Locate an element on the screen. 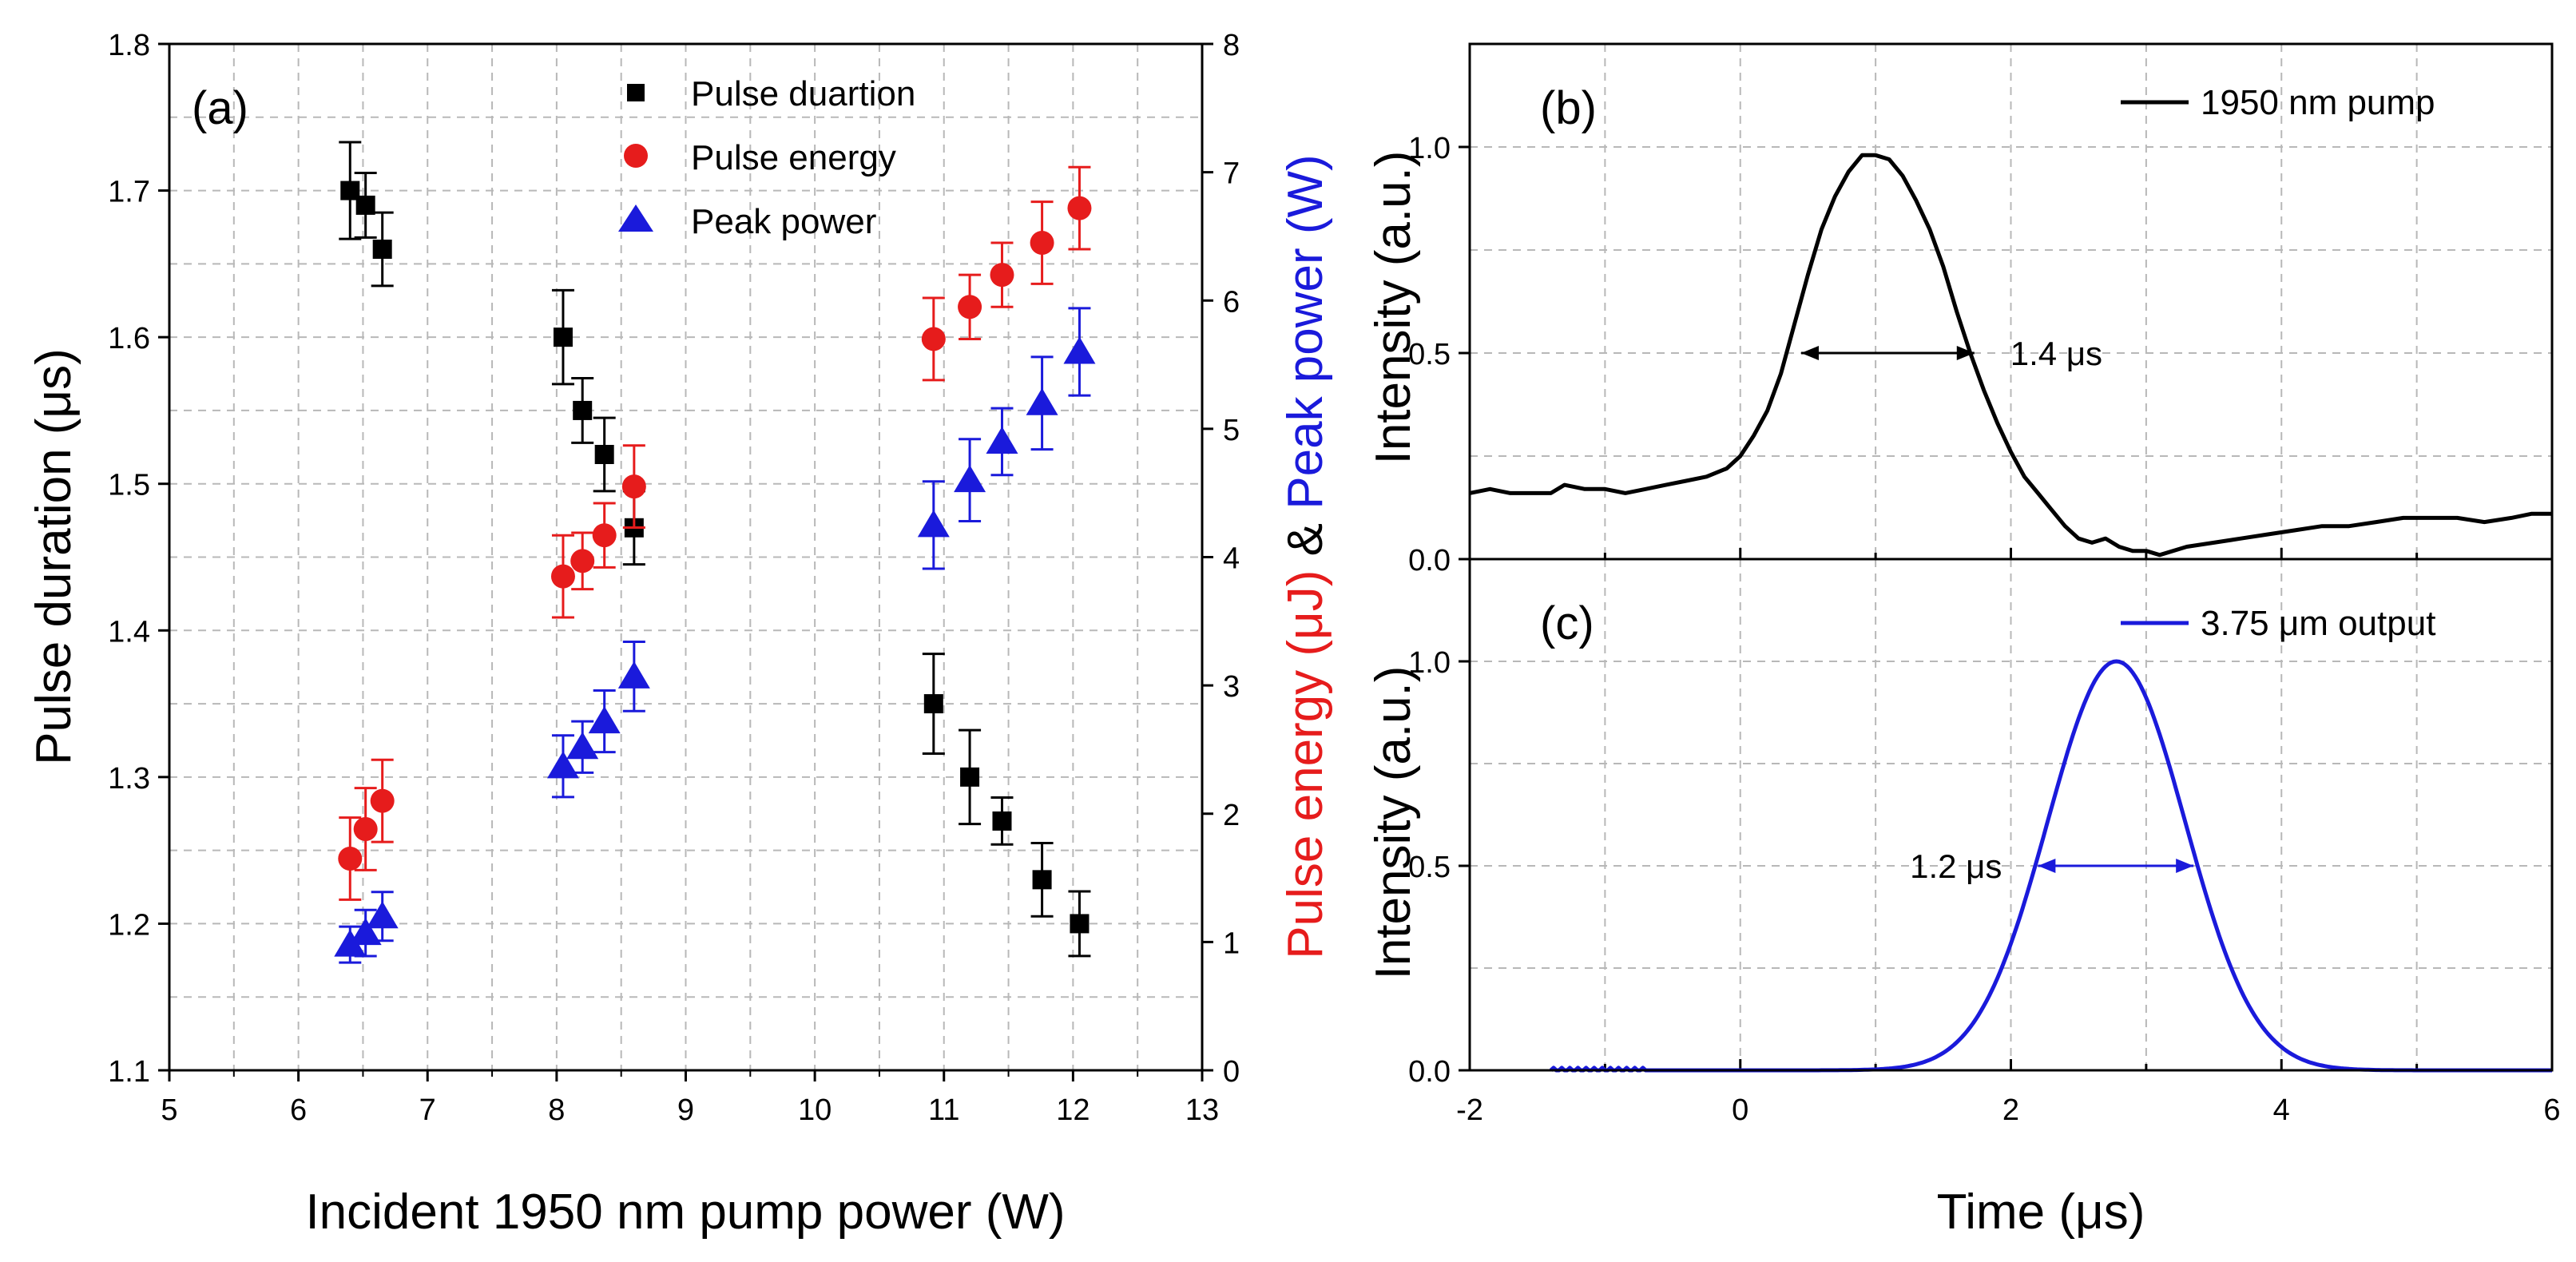 This screenshot has width=2576, height=1262. x-tick-label: 9 is located at coordinates (685, 1110).